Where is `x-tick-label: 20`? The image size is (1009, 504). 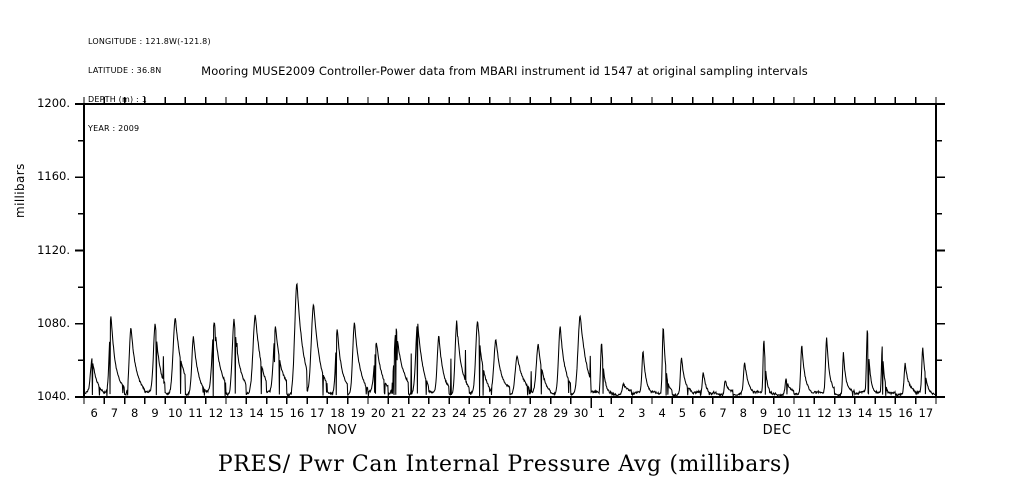
x-tick-label: 20 is located at coordinates (378, 413).